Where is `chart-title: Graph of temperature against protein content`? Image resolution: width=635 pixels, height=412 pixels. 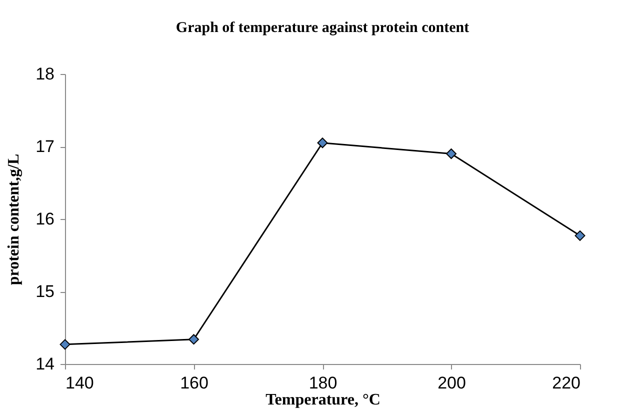 chart-title: Graph of temperature against protein content is located at coordinates (323, 28).